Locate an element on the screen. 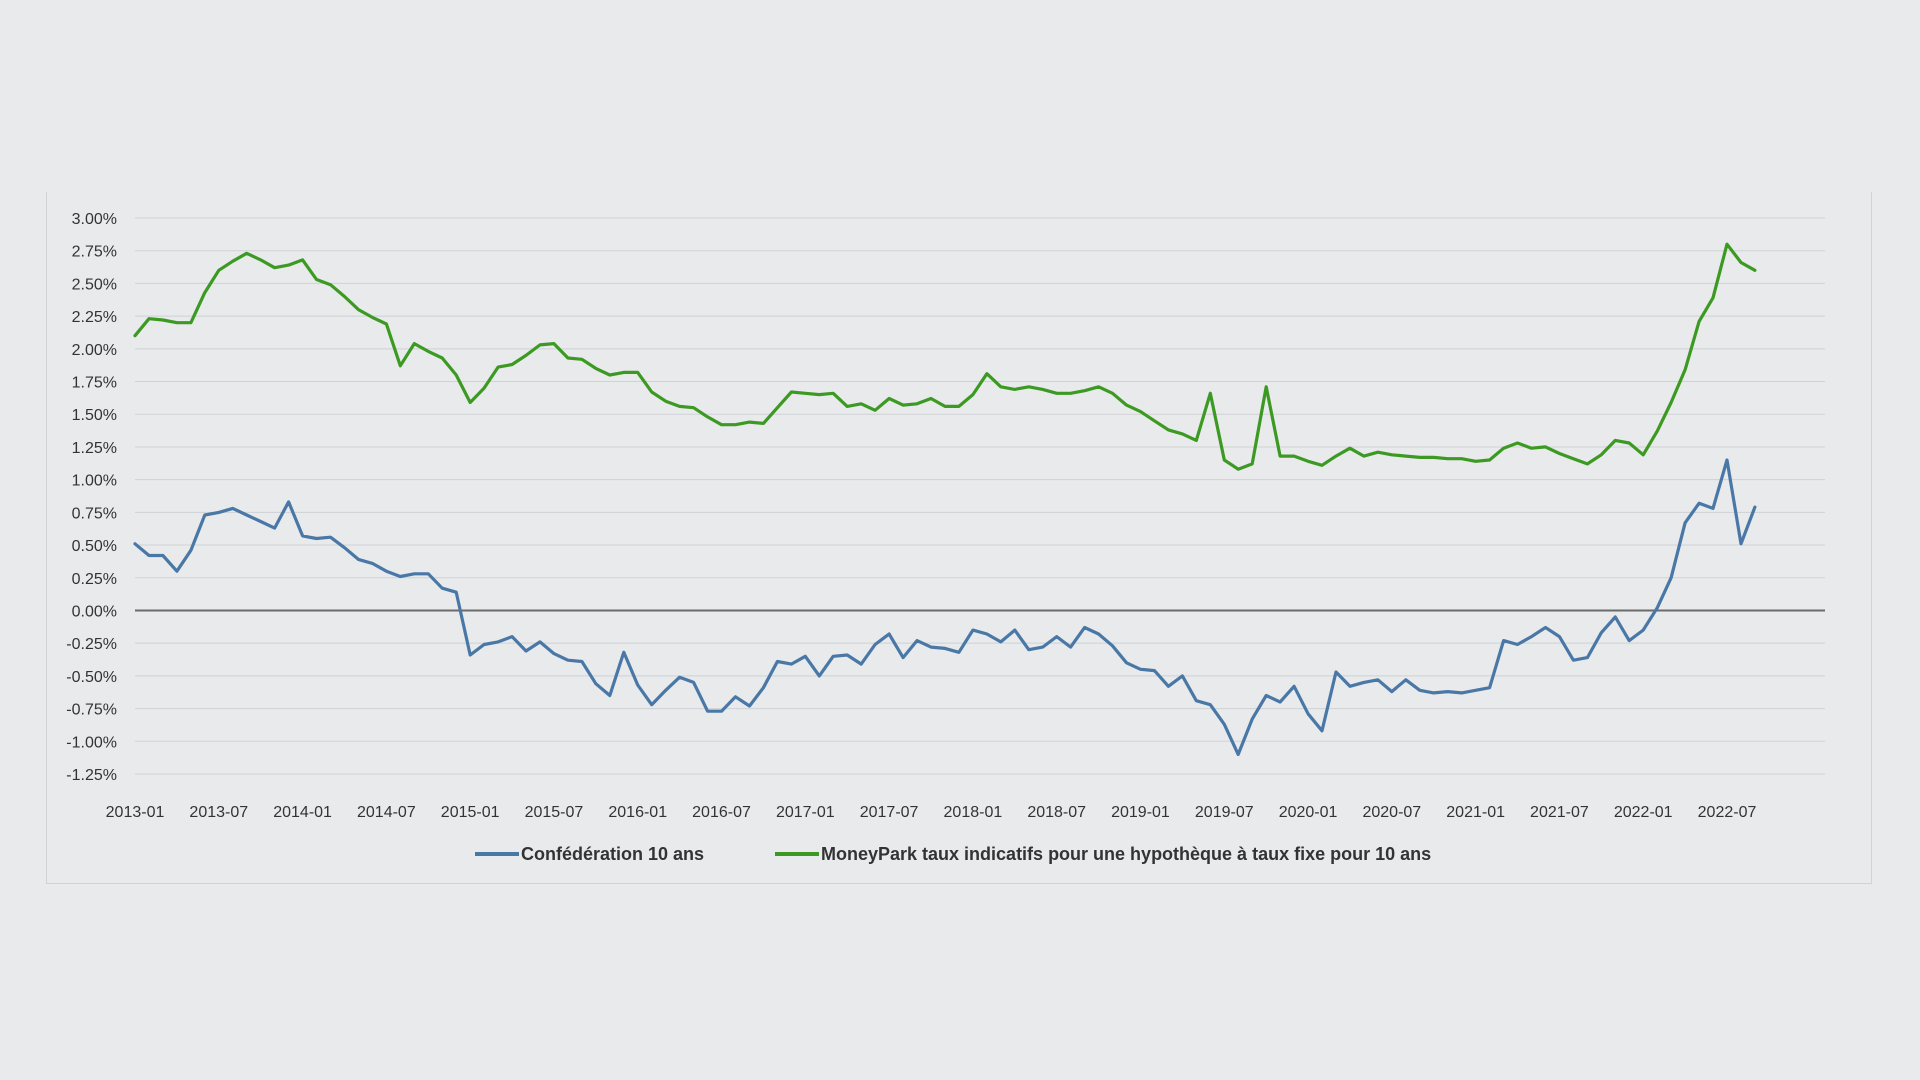  y-tick-label: 1.25% is located at coordinates (94, 448).